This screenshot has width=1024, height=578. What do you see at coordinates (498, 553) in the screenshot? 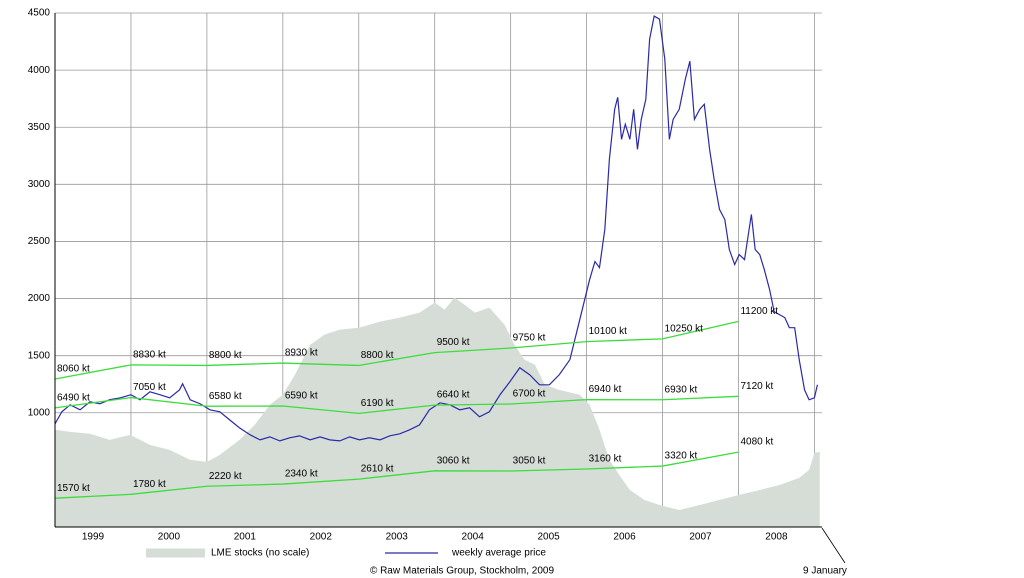
I see `legend-label: weekly average price` at bounding box center [498, 553].